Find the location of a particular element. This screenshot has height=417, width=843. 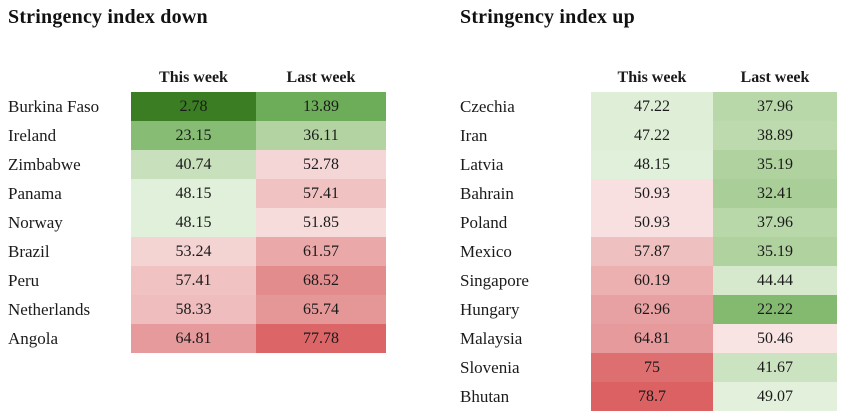

table-row: Bhutan 78.7 49.07 is located at coordinates (648, 396).